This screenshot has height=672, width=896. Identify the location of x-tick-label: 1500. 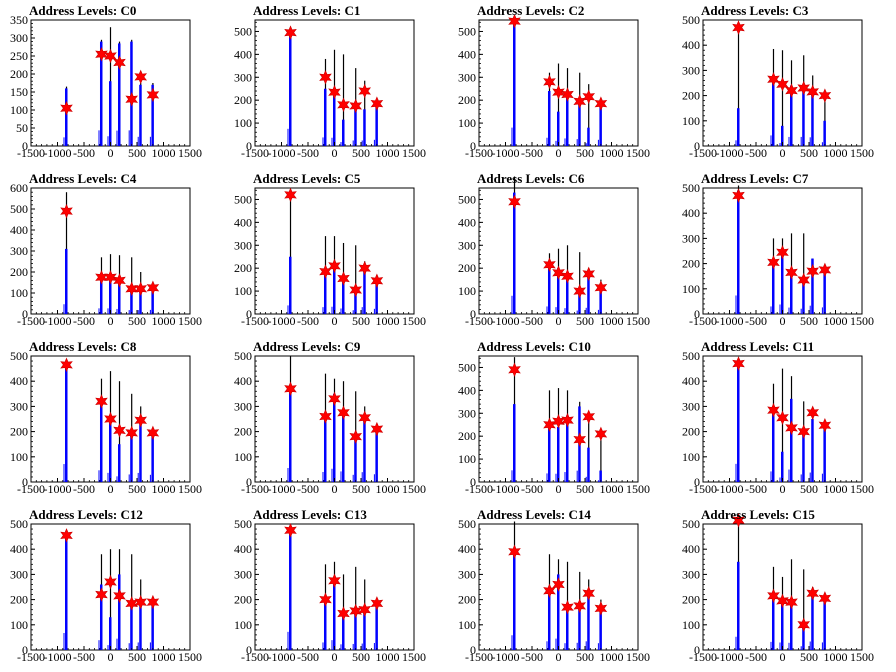
(414, 657).